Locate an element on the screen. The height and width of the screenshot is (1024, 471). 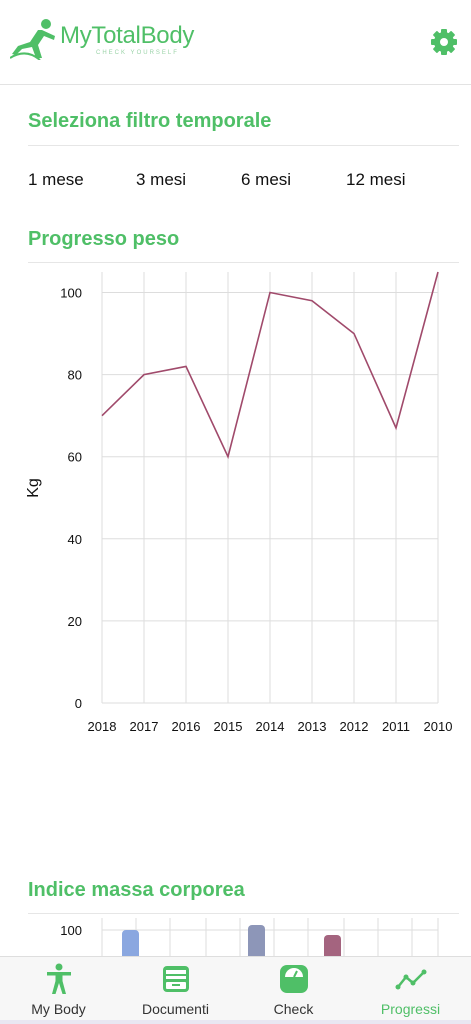
x-tick-label: 2013 is located at coordinates (312, 726).